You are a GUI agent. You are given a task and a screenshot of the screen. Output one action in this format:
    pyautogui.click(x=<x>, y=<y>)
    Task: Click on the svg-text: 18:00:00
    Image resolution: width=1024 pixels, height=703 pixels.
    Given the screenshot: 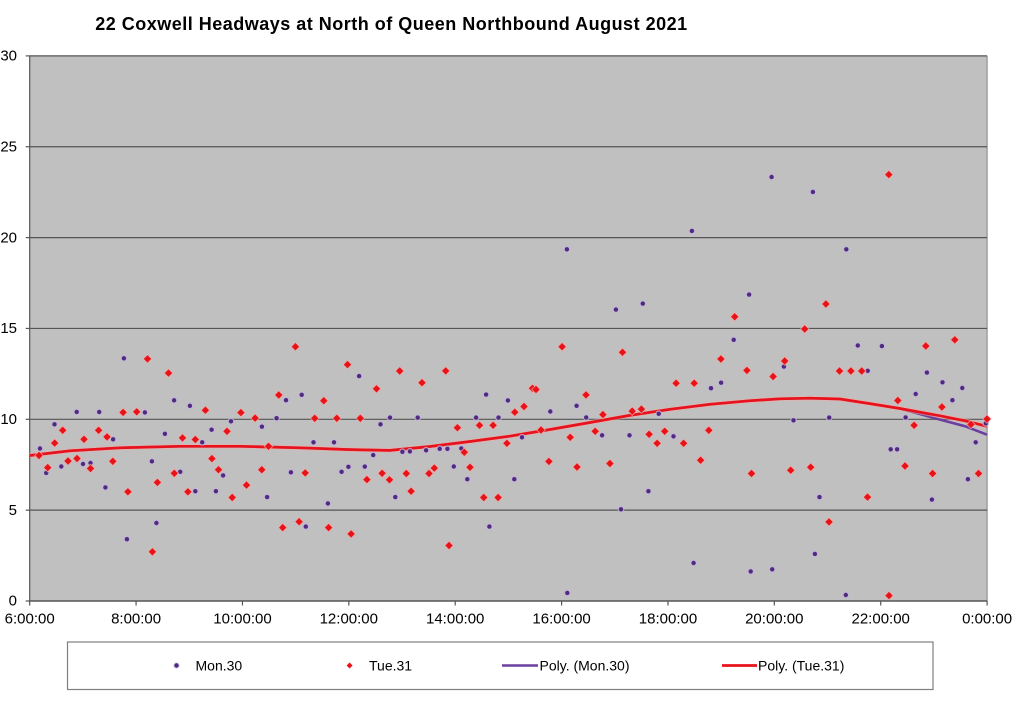 What is the action you would take?
    pyautogui.click(x=668, y=619)
    